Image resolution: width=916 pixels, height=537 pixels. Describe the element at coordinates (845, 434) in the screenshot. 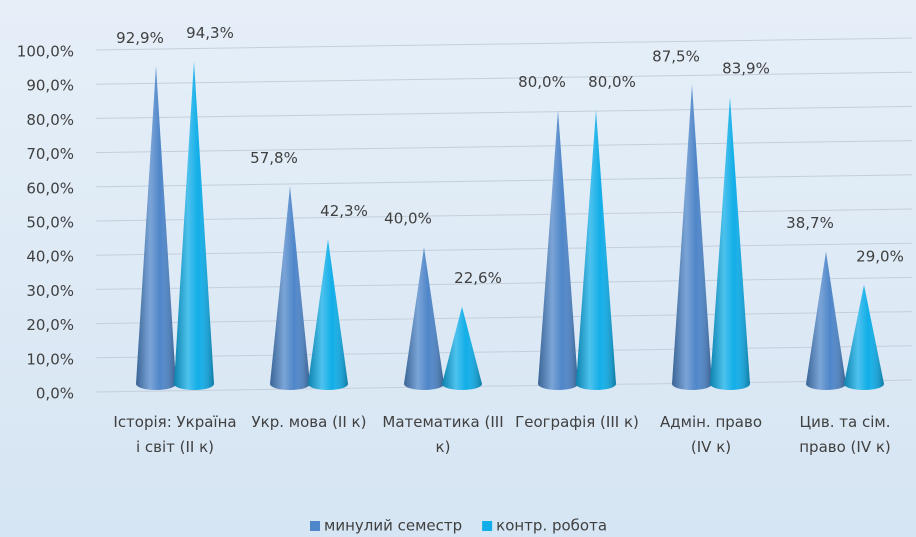

I see `x-tick-label: Цив. та сім. право (IV к)` at that location.